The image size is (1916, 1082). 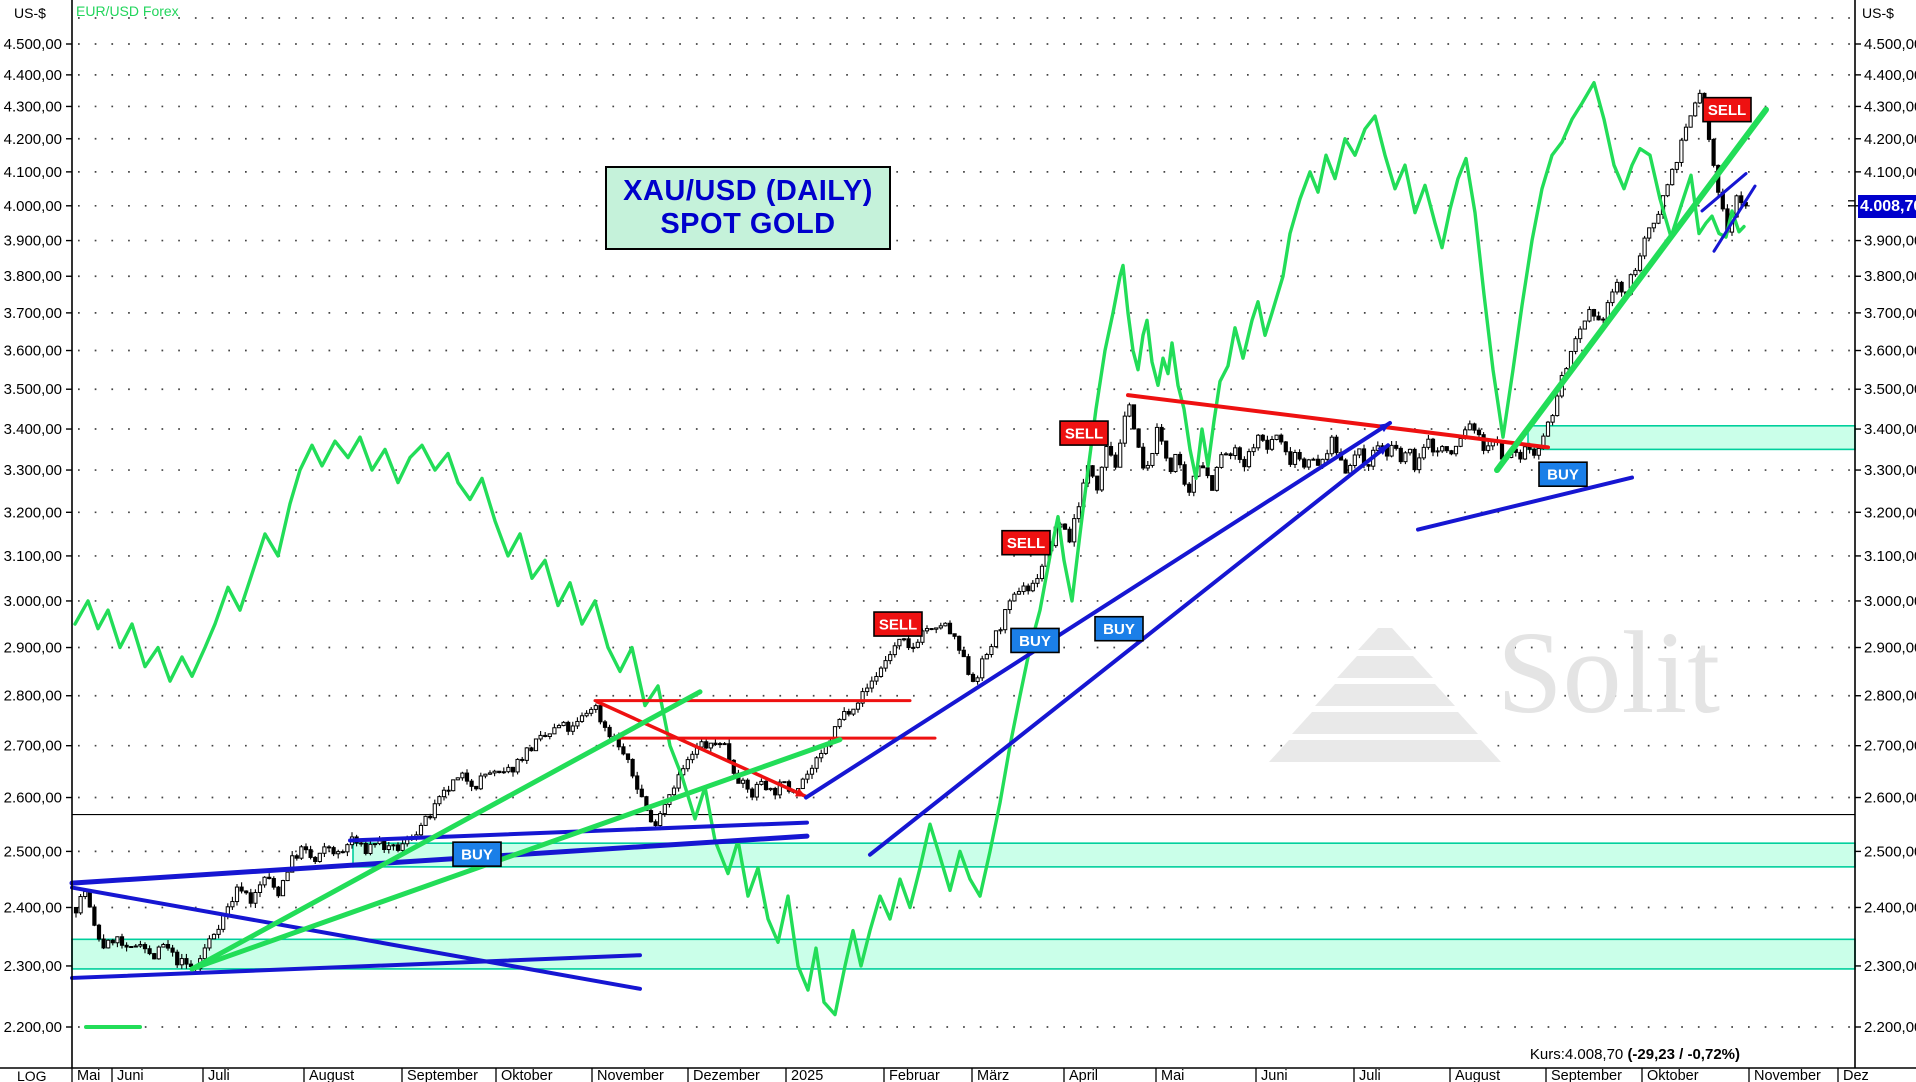 I want to click on right-axis-unit-label: US-$, so click(x=1878, y=13).